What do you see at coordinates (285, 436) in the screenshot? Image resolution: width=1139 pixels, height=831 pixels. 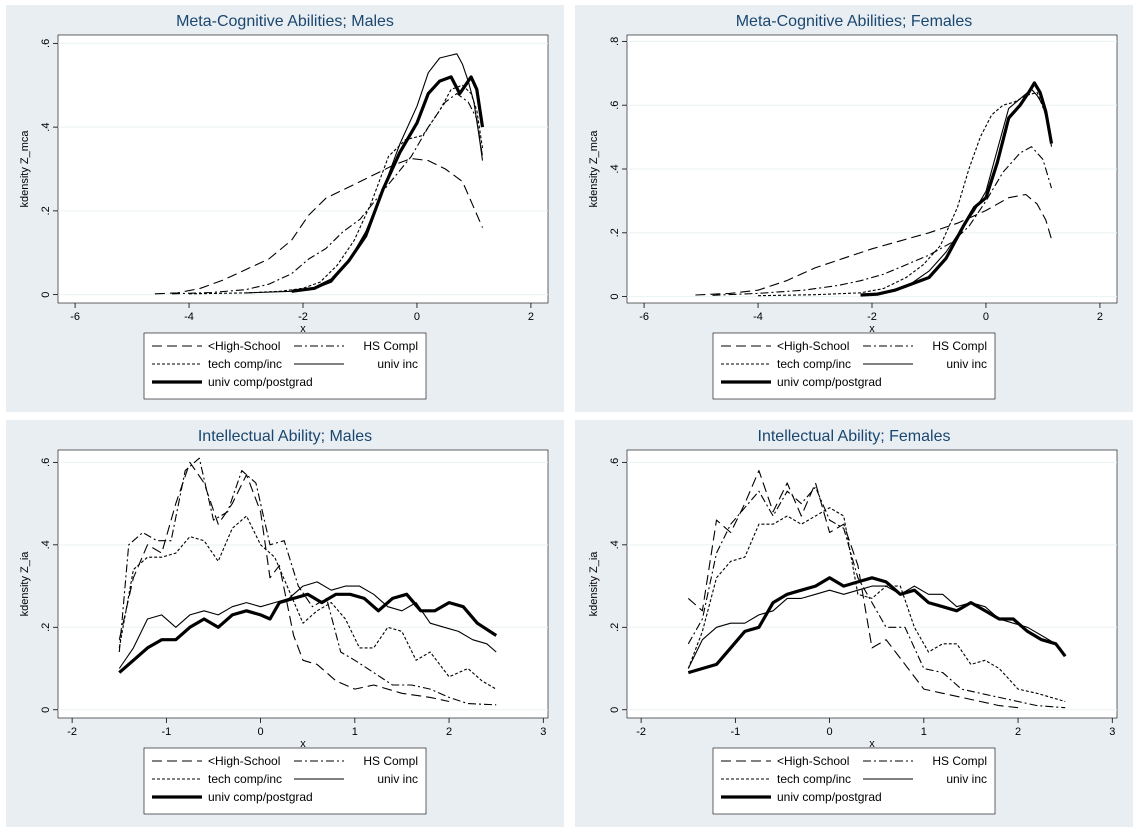 I see `chart-title: Intellectual Ability; Males` at bounding box center [285, 436].